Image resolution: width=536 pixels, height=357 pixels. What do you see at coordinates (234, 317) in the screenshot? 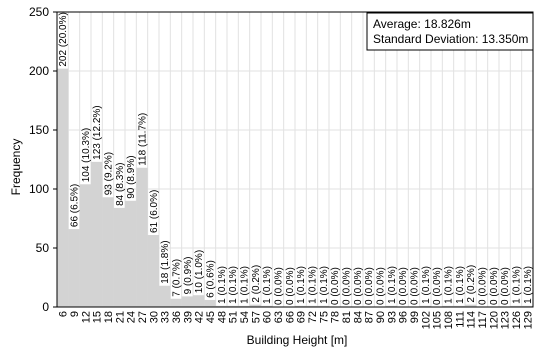
I see `x-tick-label: 51` at bounding box center [234, 317].